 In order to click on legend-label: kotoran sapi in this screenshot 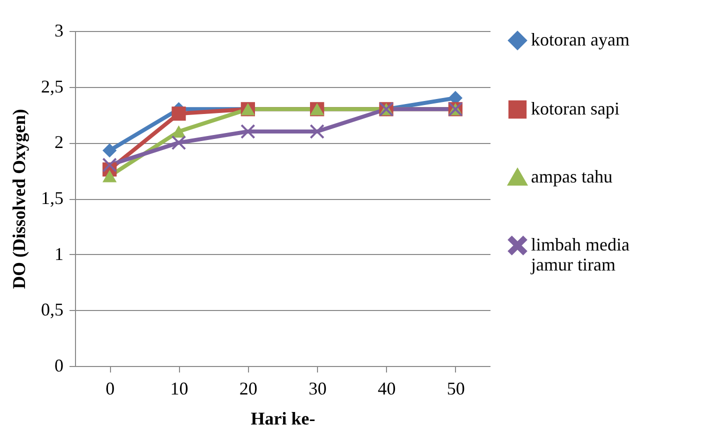, I will do `click(575, 108)`.